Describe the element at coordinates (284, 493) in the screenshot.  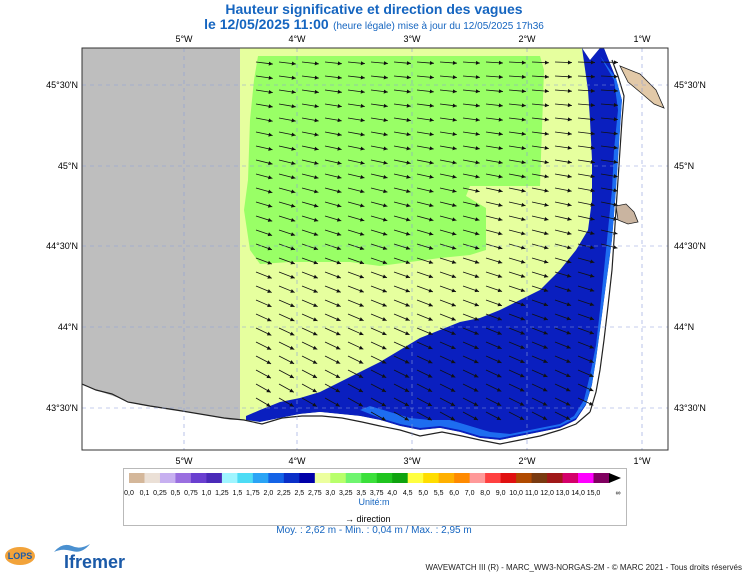
I see `scale-tick-label: 2,25` at that location.